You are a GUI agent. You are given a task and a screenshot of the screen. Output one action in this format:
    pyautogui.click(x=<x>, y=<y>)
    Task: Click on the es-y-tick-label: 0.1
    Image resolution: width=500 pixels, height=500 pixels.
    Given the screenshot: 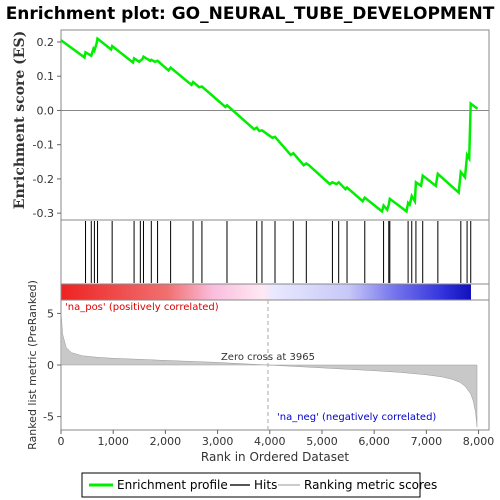 What is the action you would take?
    pyautogui.click(x=46, y=76)
    